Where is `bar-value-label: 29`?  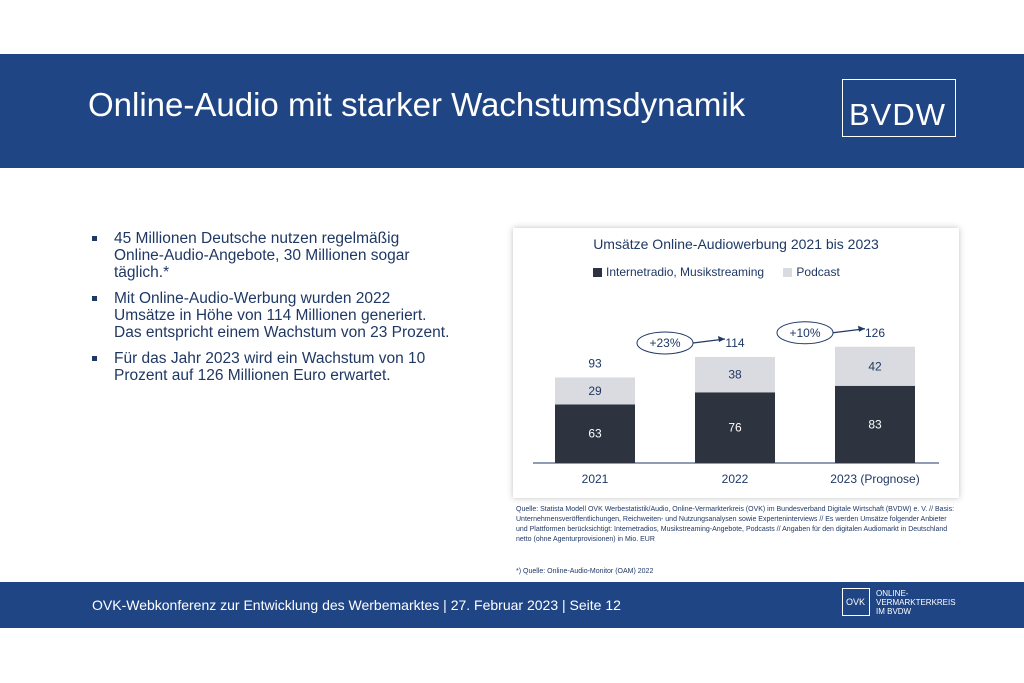 bar-value-label: 29 is located at coordinates (595, 391).